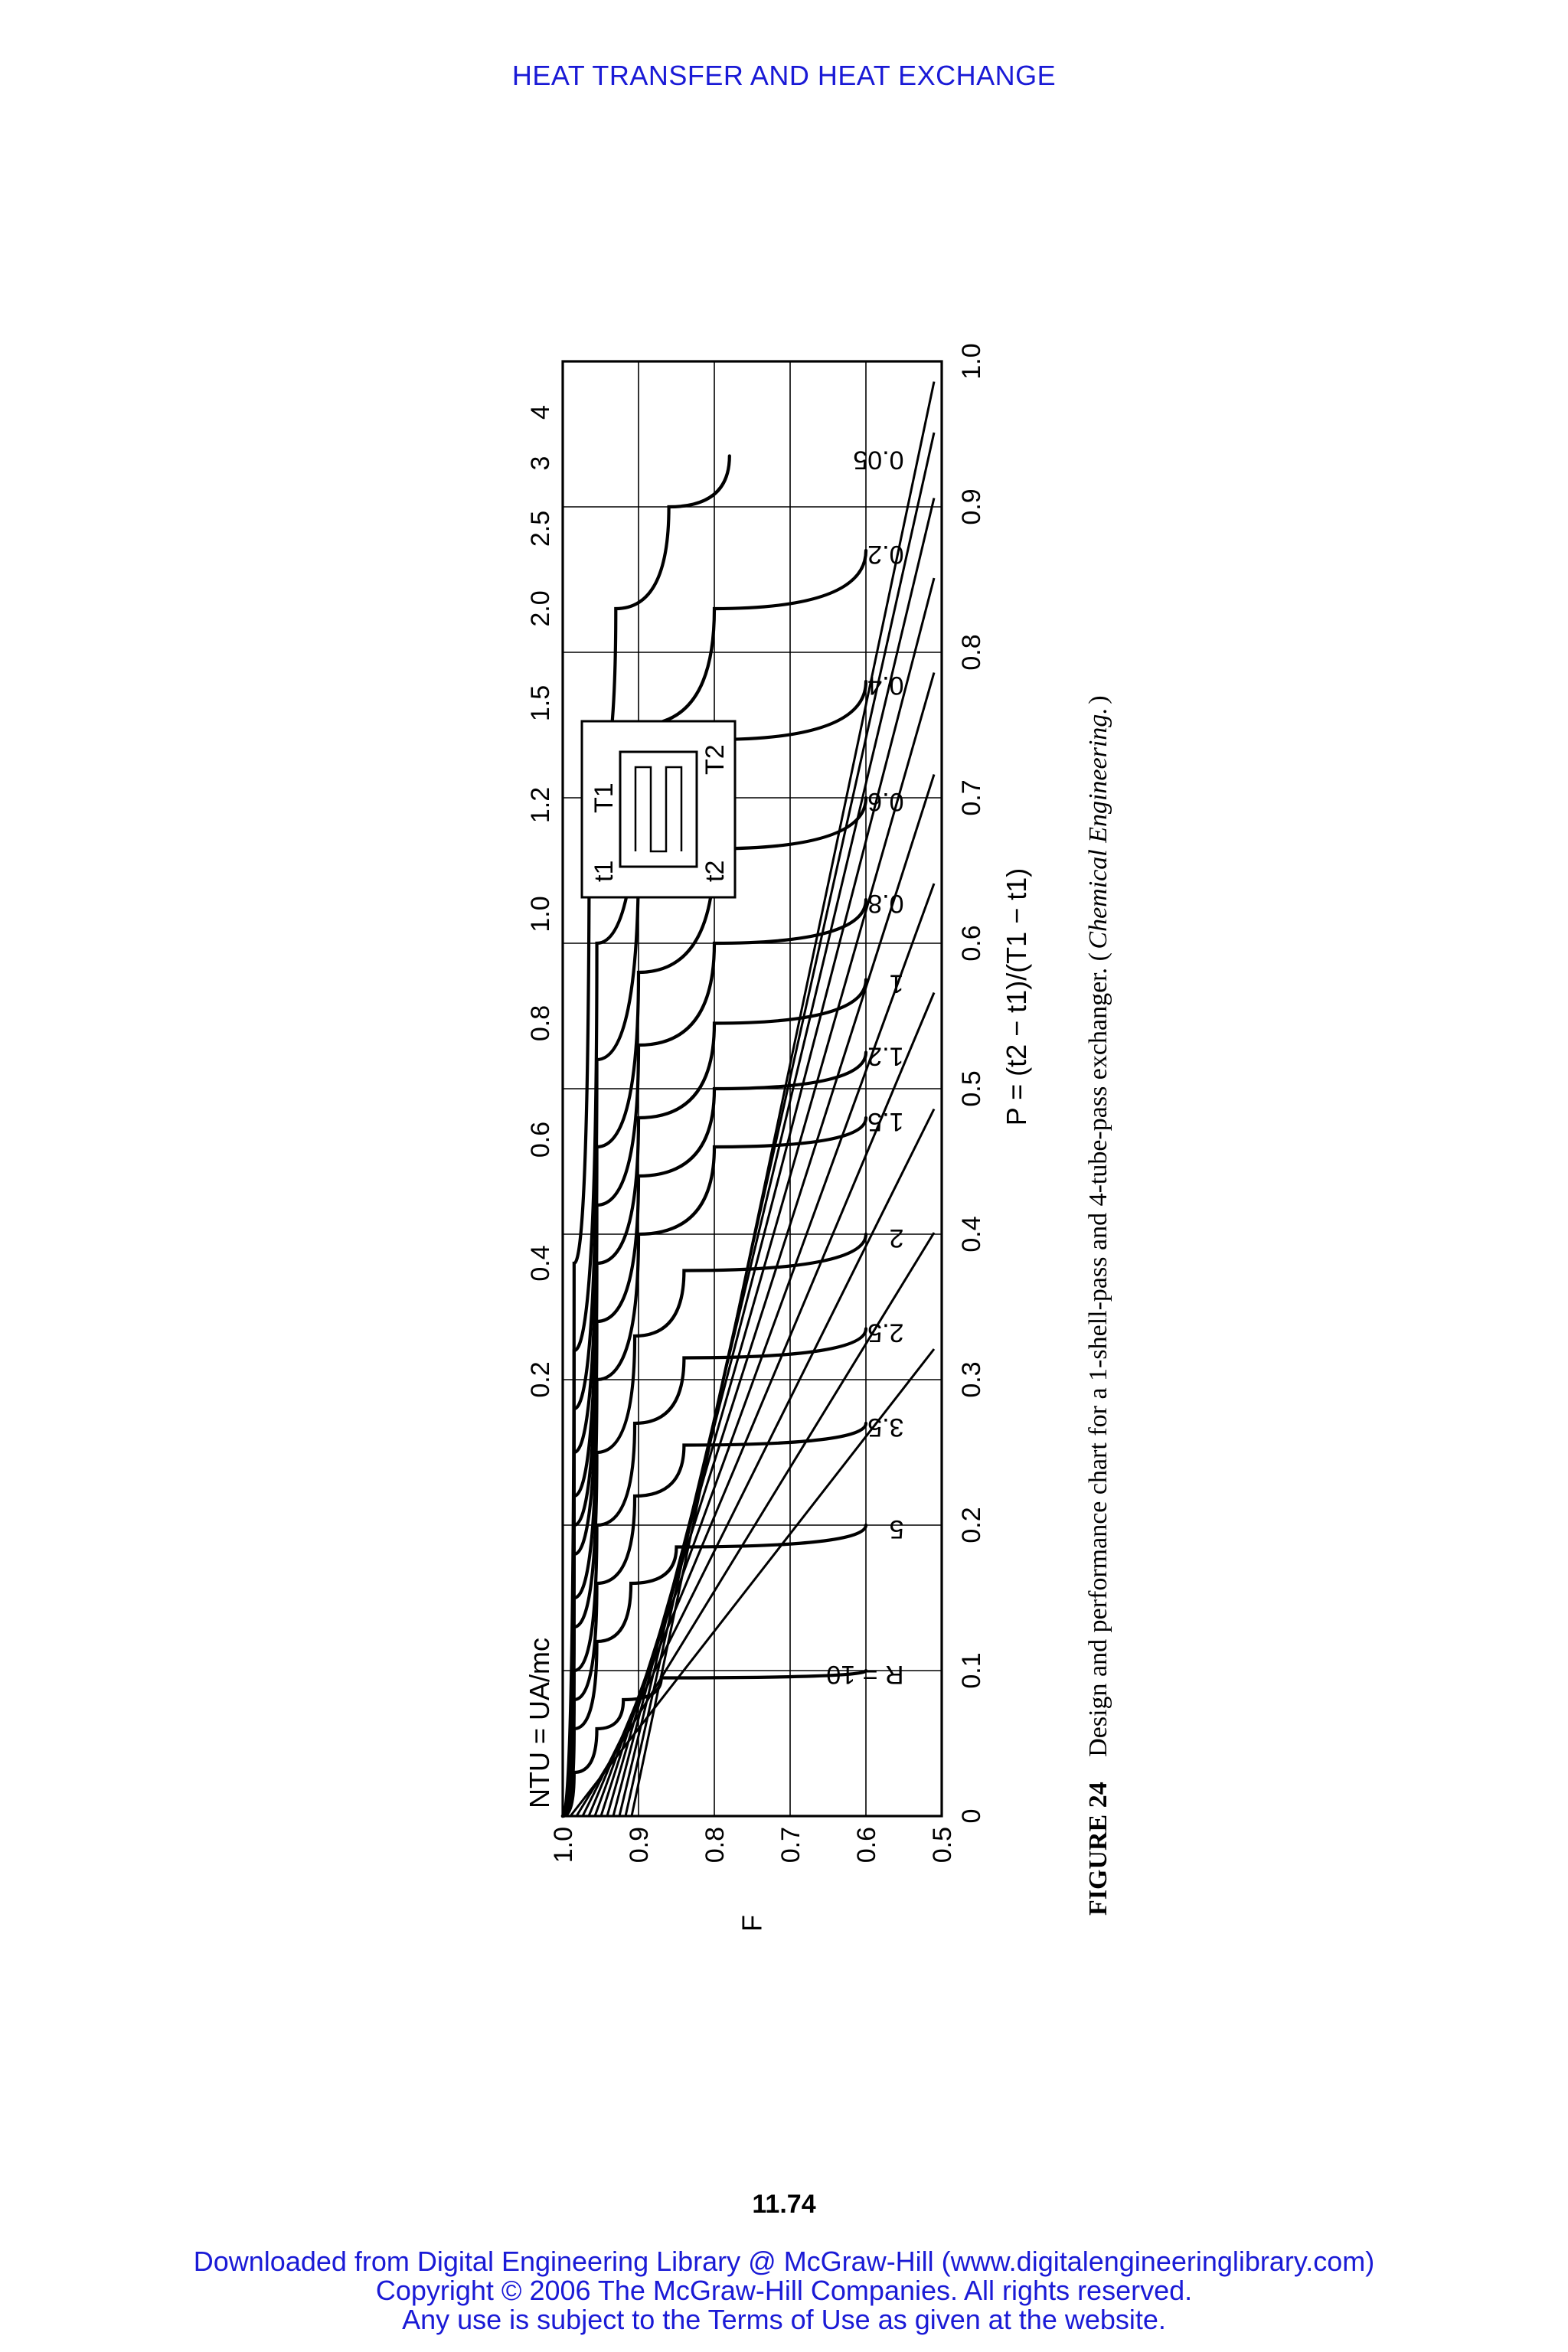 This screenshot has height=2352, width=1568. What do you see at coordinates (715, 1845) in the screenshot?
I see `y-tick-label: 0.8` at bounding box center [715, 1845].